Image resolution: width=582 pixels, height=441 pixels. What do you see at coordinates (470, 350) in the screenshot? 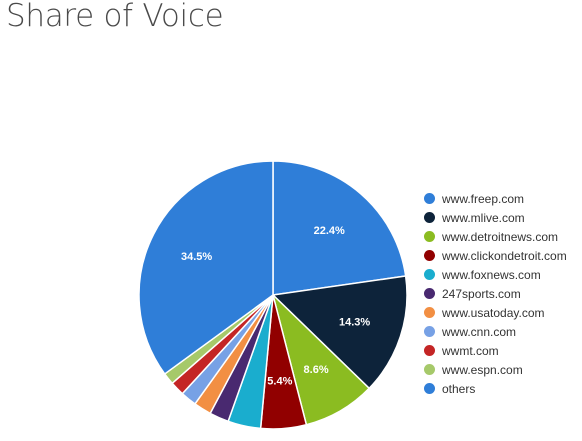
I see `legend-label: wwmt.com` at bounding box center [470, 350].